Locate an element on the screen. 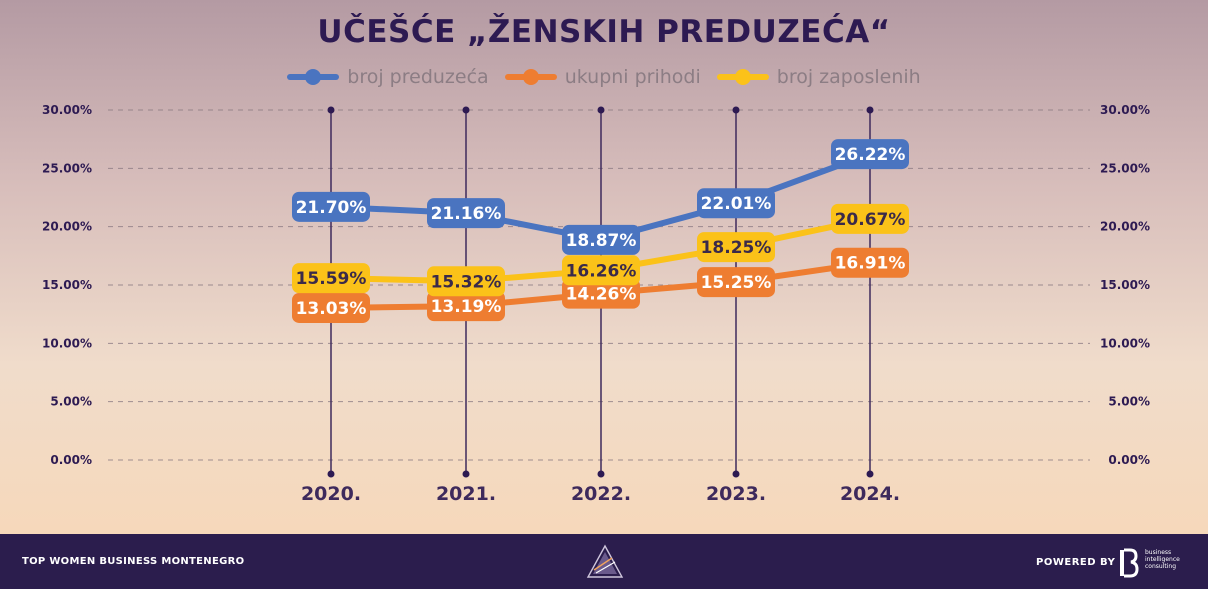  legend-swatch-blue is located at coordinates (313, 77).